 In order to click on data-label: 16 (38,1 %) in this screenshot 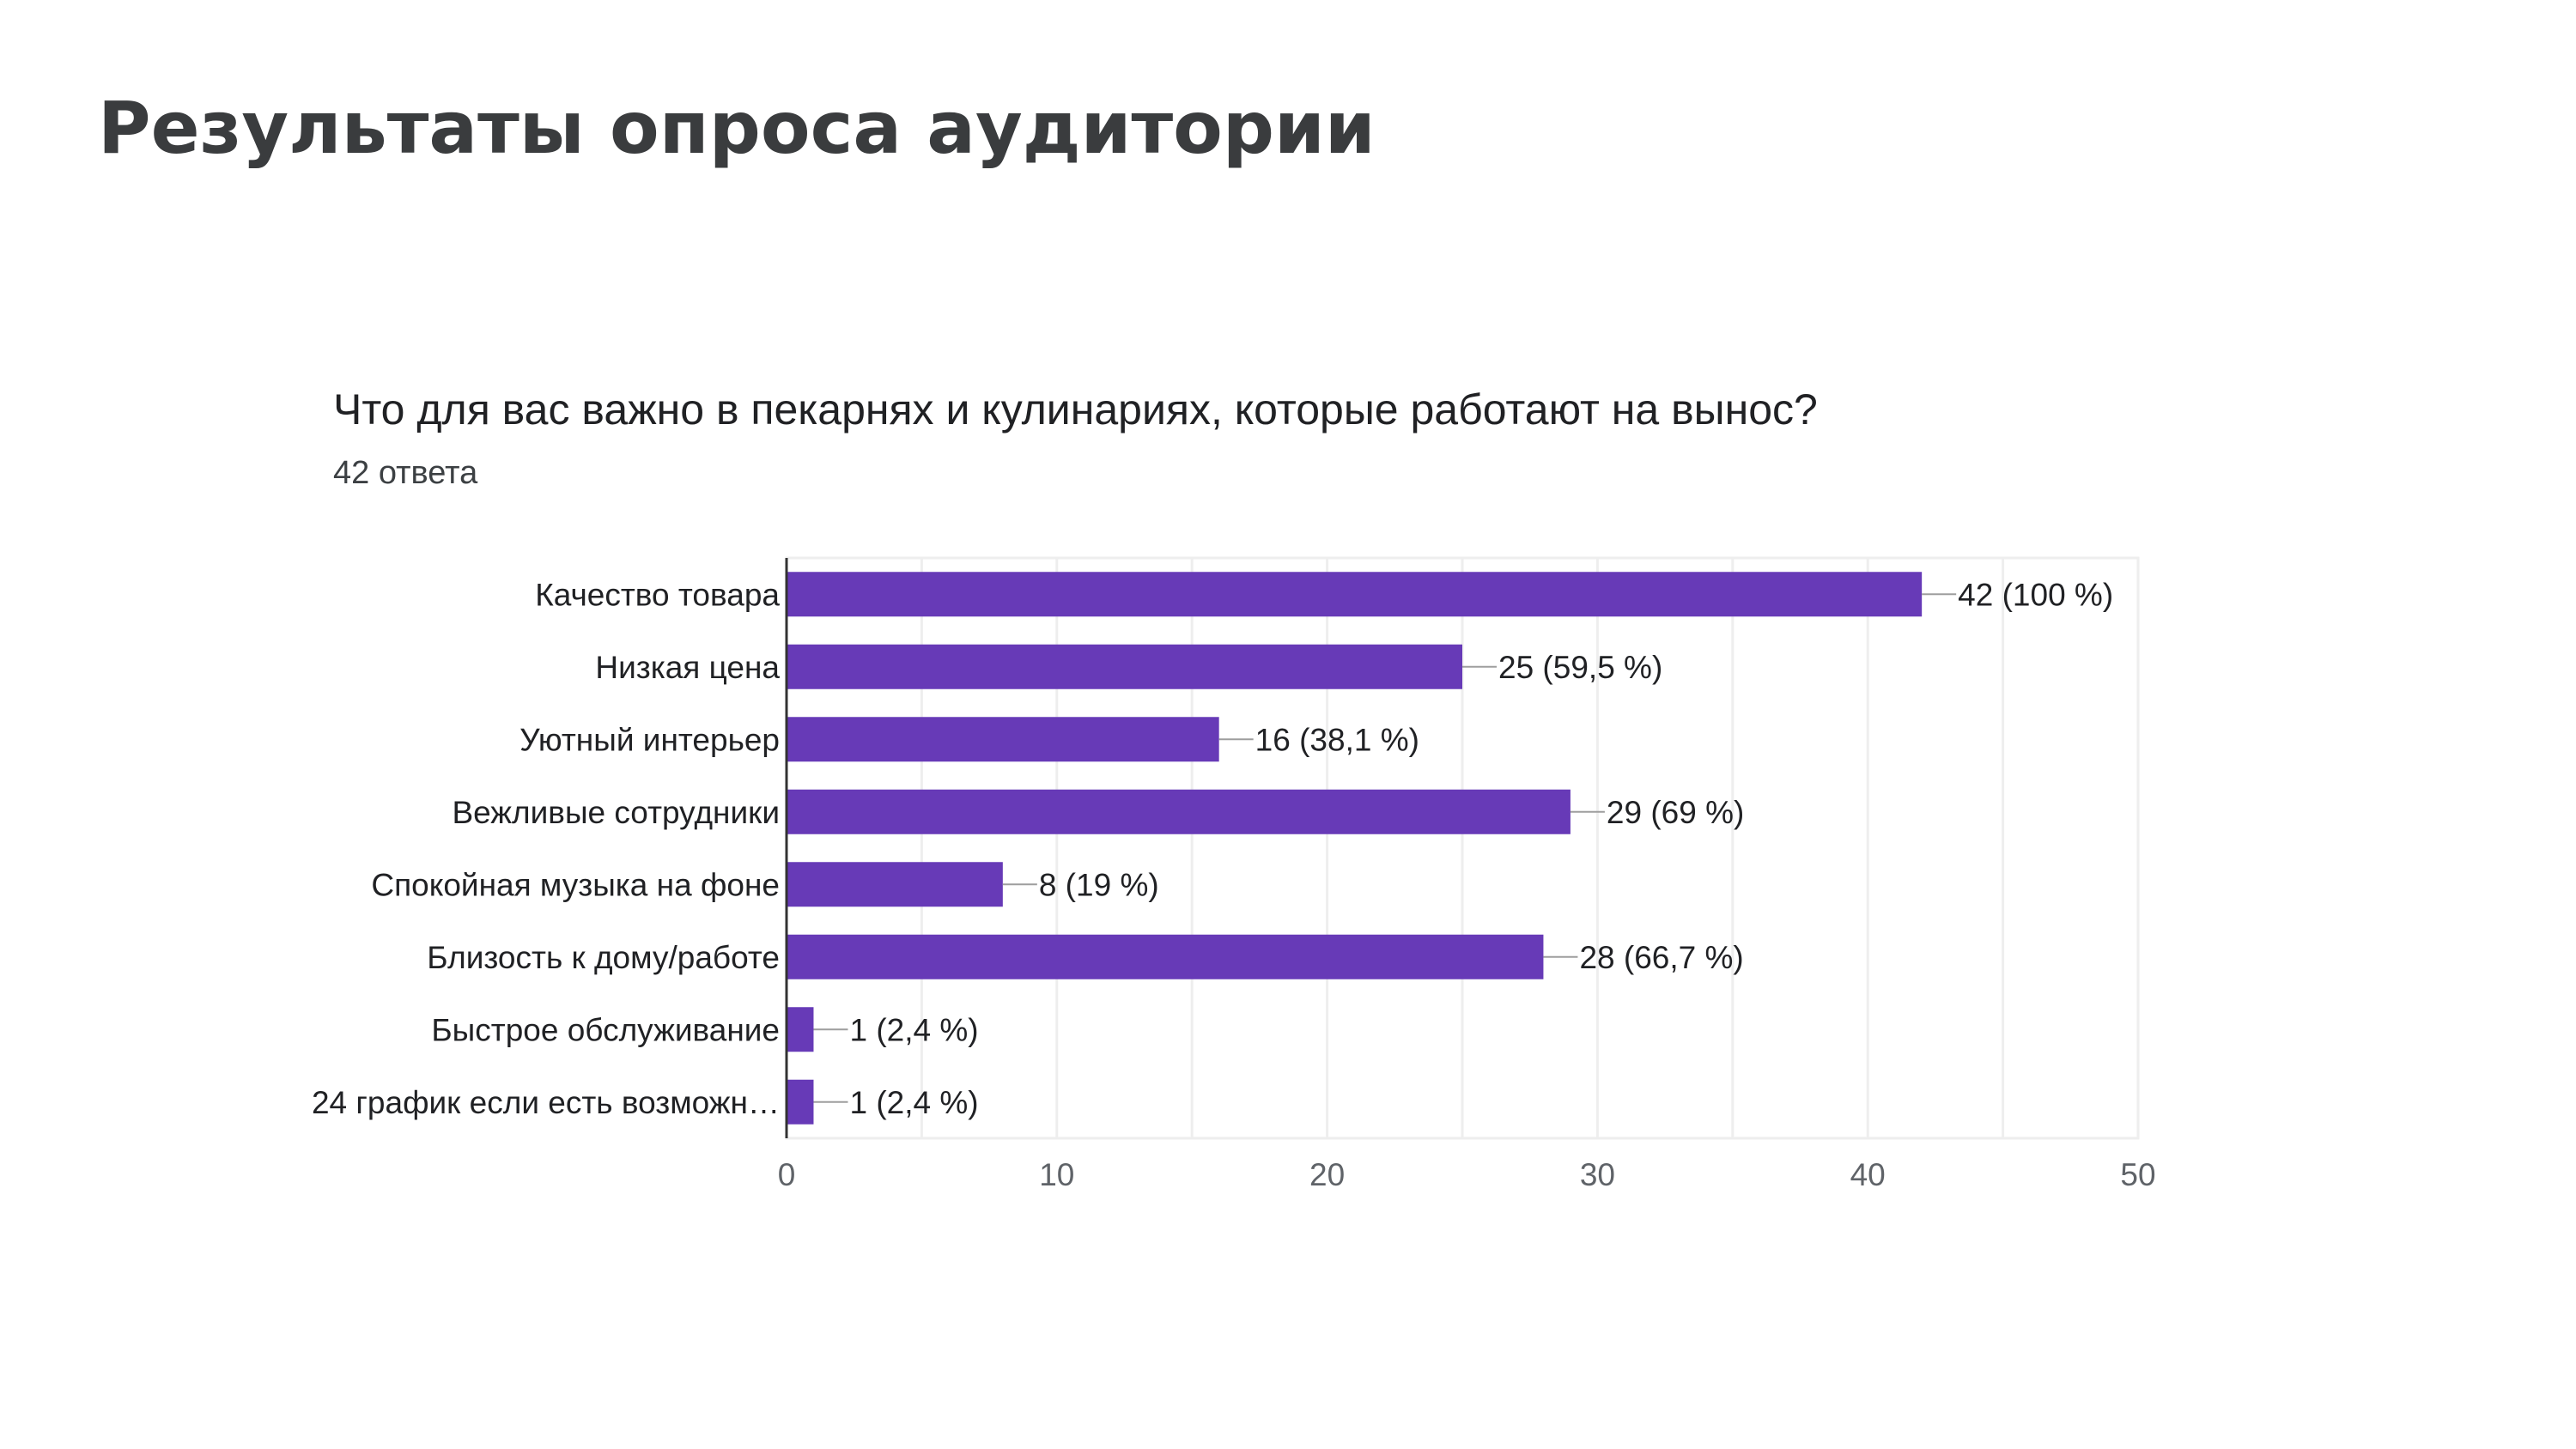, I will do `click(1337, 739)`.